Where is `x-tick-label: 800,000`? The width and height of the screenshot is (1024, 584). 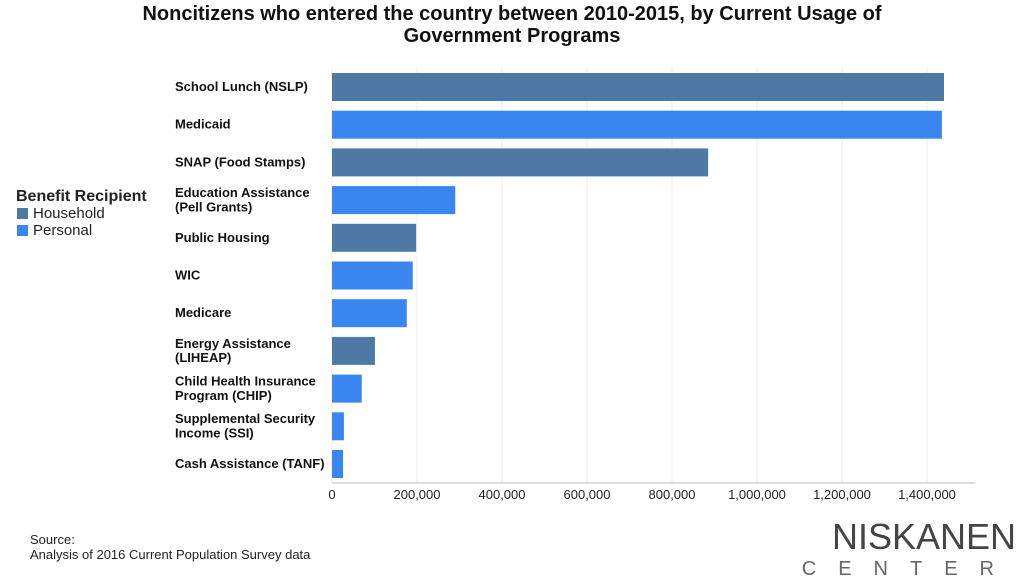
x-tick-label: 800,000 is located at coordinates (672, 494).